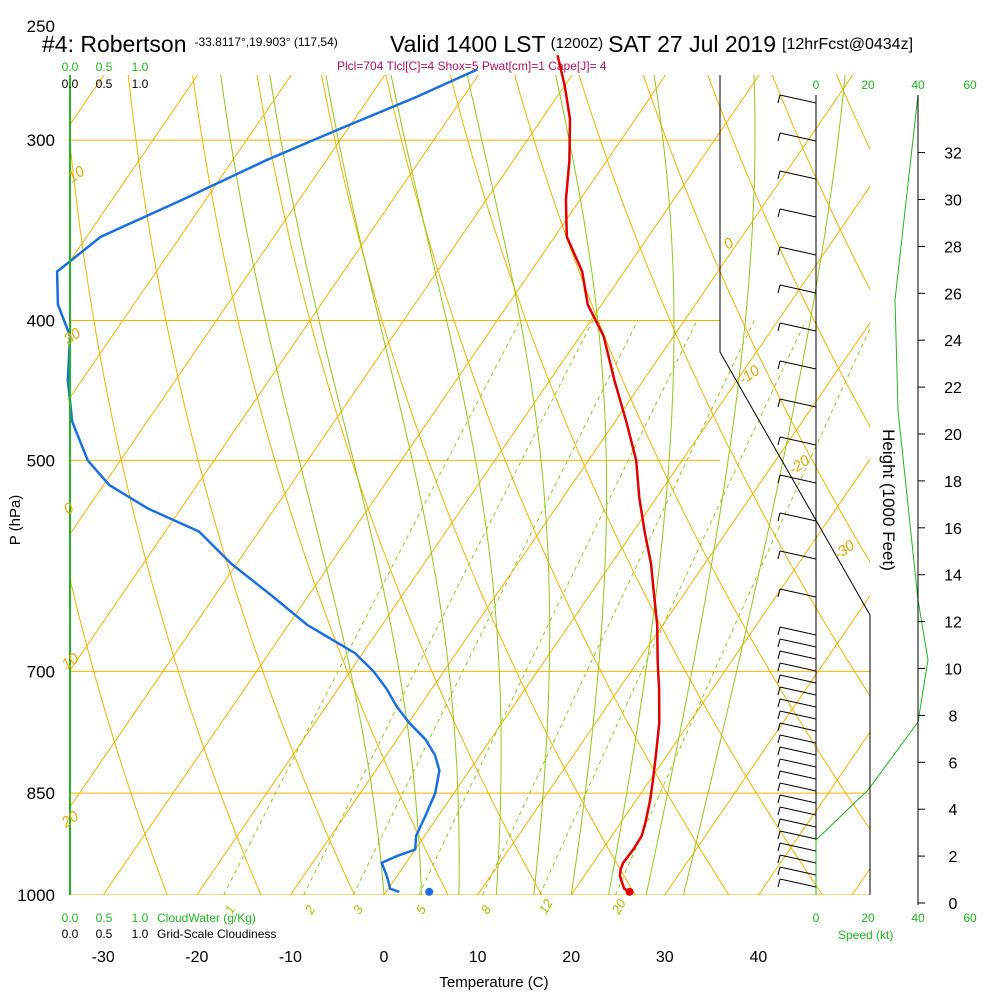 The width and height of the screenshot is (1000, 1000). What do you see at coordinates (888, 500) in the screenshot?
I see `height-axis-label: Height (1000 Feet)` at bounding box center [888, 500].